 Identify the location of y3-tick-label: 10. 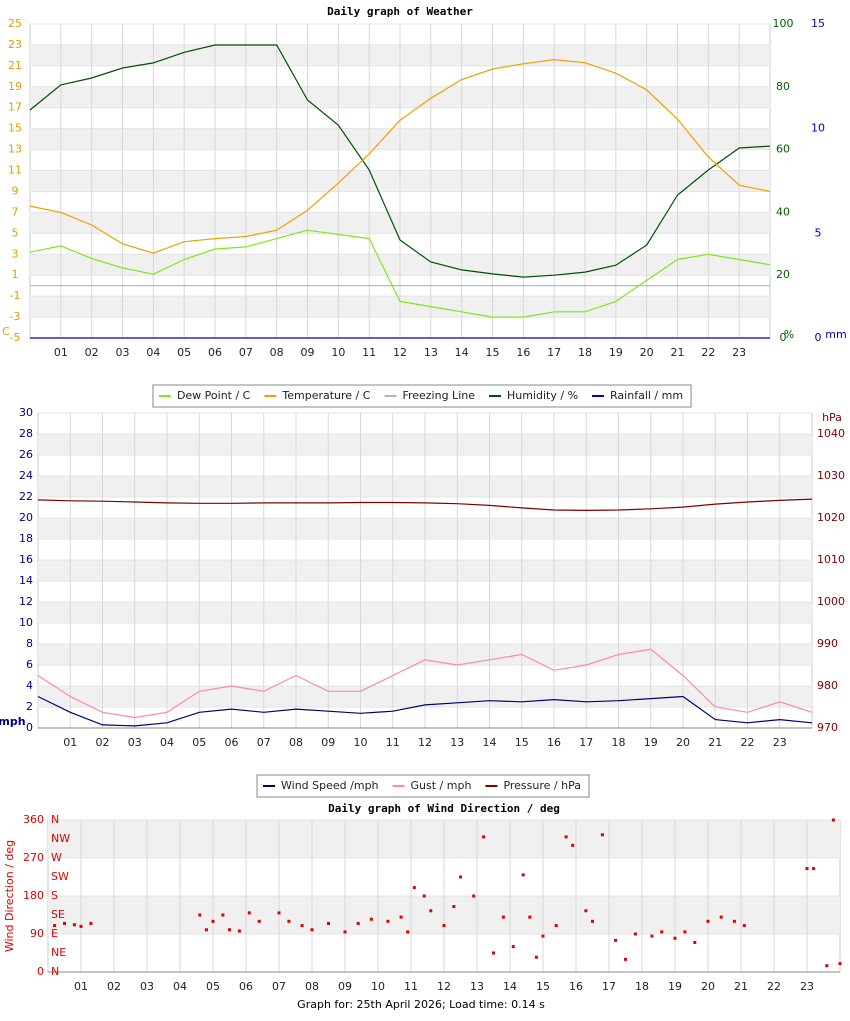
(818, 128).